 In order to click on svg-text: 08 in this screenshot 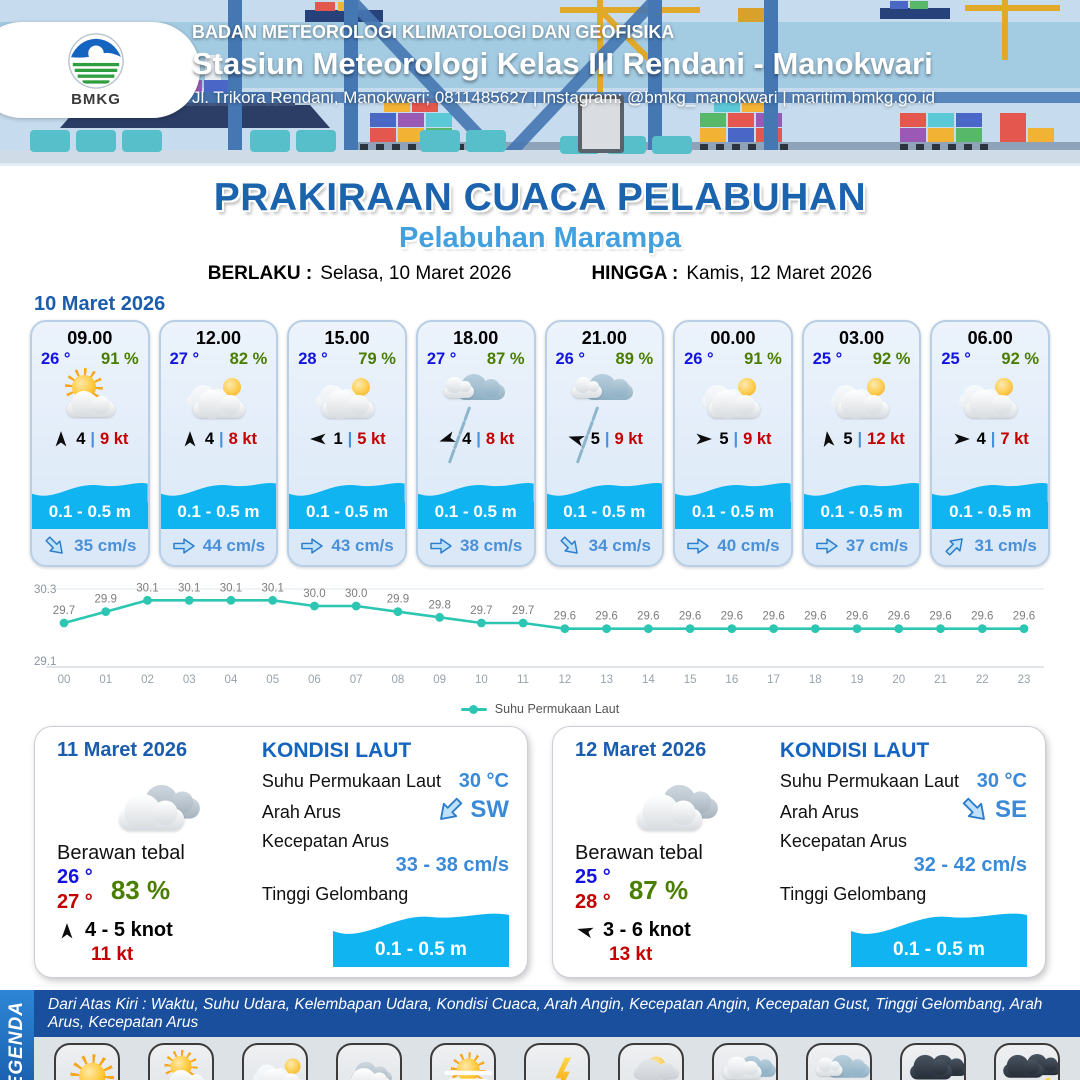, I will do `click(398, 680)`.